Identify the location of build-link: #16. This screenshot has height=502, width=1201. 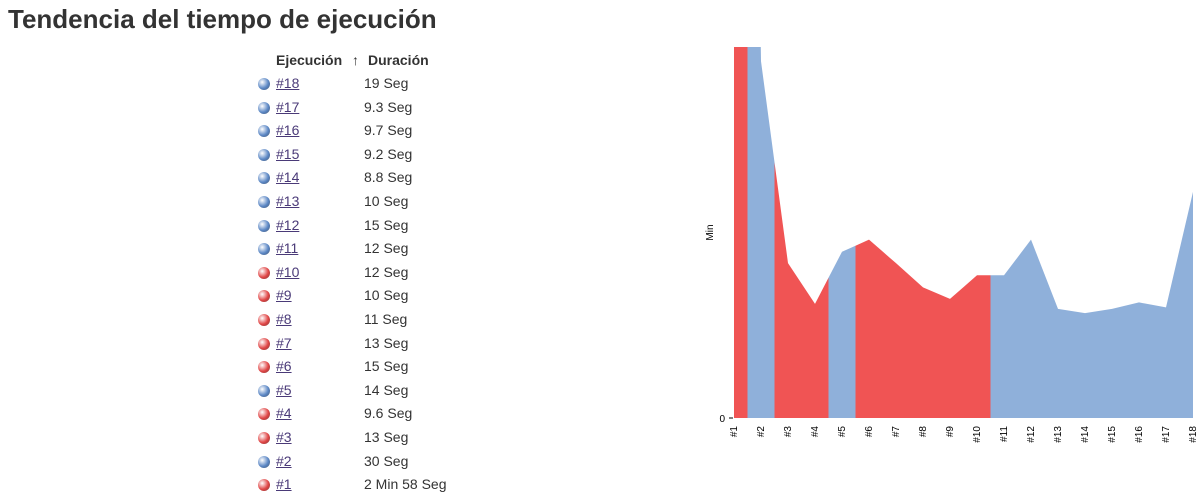
(288, 130).